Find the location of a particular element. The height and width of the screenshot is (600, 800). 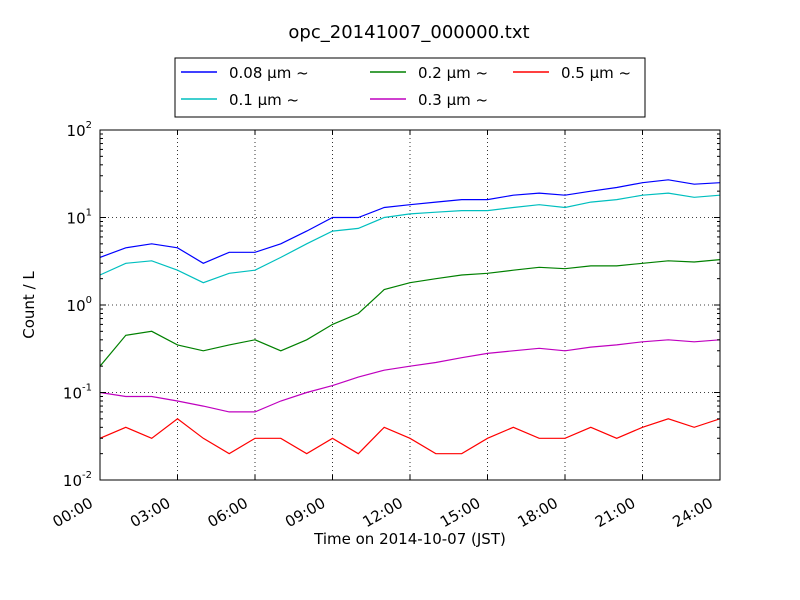

x-axis-label: Time on 2014-10-07 (JST) is located at coordinates (409, 539).